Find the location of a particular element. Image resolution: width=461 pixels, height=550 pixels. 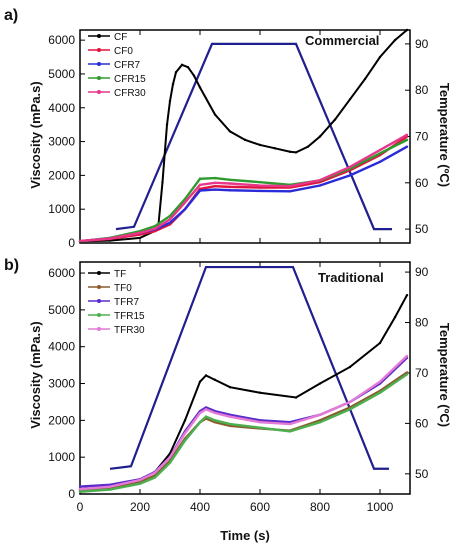

y-tick-label-b-5000: 5000 is located at coordinates (61, 310).